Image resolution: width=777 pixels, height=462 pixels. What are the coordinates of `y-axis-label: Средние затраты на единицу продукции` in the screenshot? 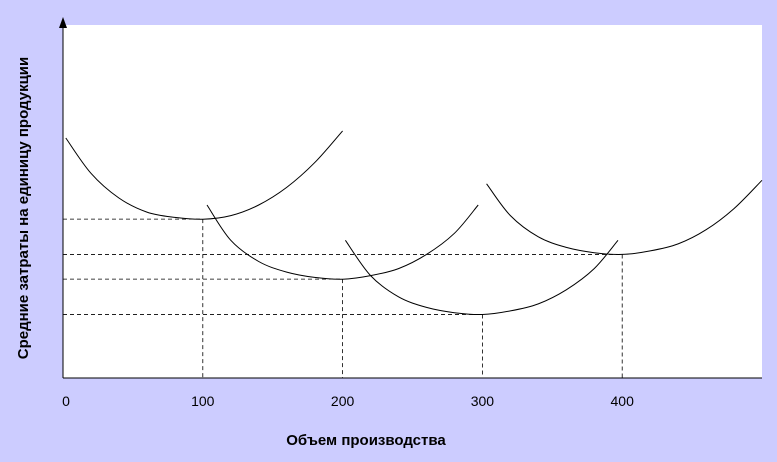 It's located at (23, 208).